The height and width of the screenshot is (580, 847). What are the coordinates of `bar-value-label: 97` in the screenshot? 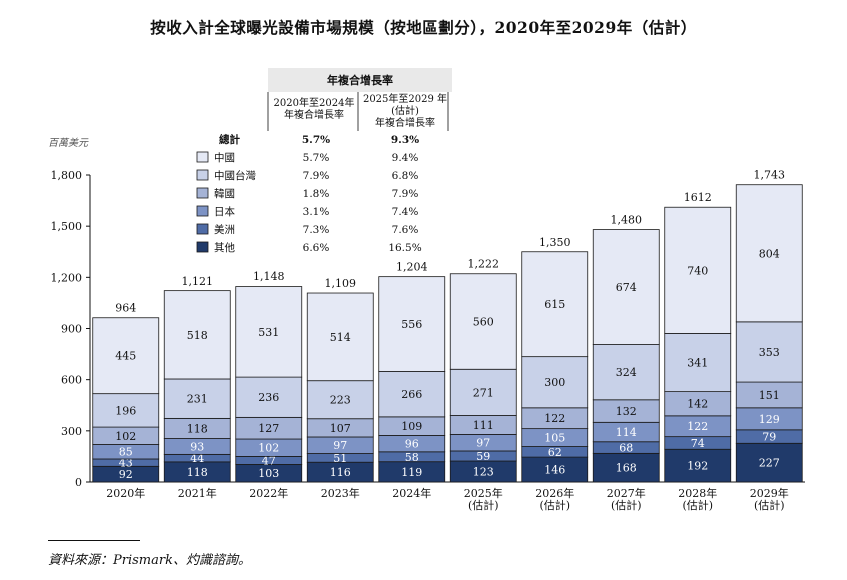 It's located at (340, 445).